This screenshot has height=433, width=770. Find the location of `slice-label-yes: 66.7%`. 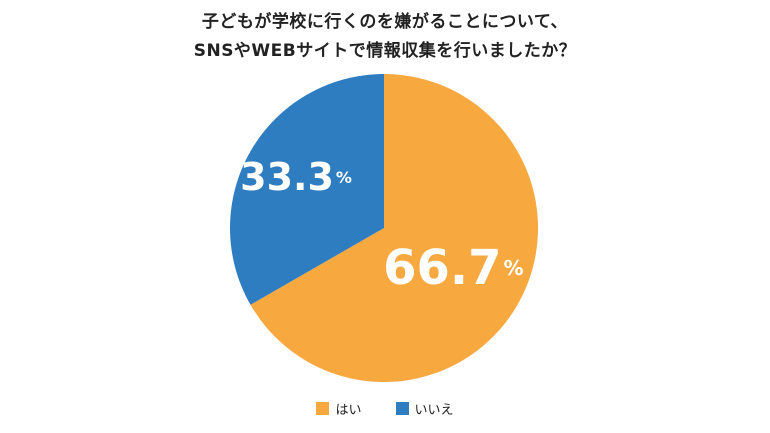

slice-label-yes: 66.7% is located at coordinates (453, 268).